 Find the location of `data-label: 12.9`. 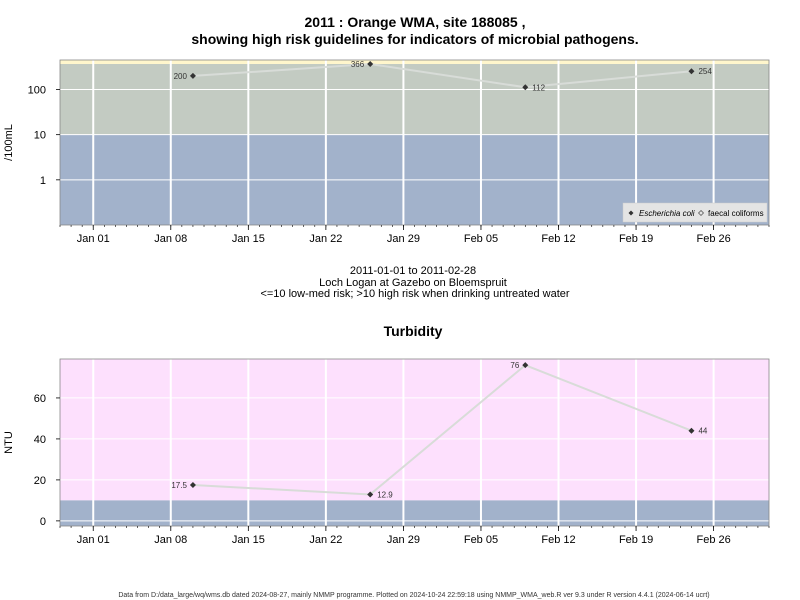

data-label: 12.9 is located at coordinates (385, 494).